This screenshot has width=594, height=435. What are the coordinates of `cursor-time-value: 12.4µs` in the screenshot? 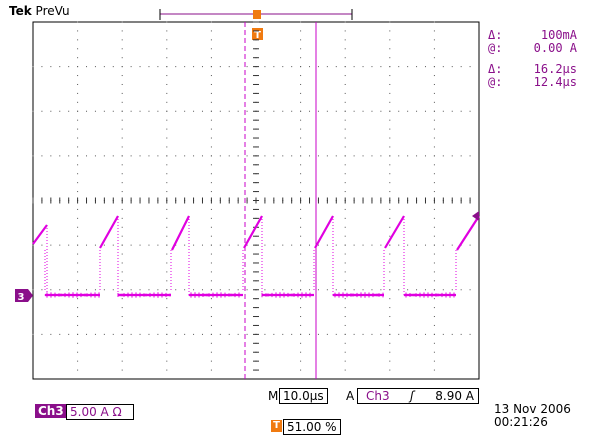 It's located at (555, 82).